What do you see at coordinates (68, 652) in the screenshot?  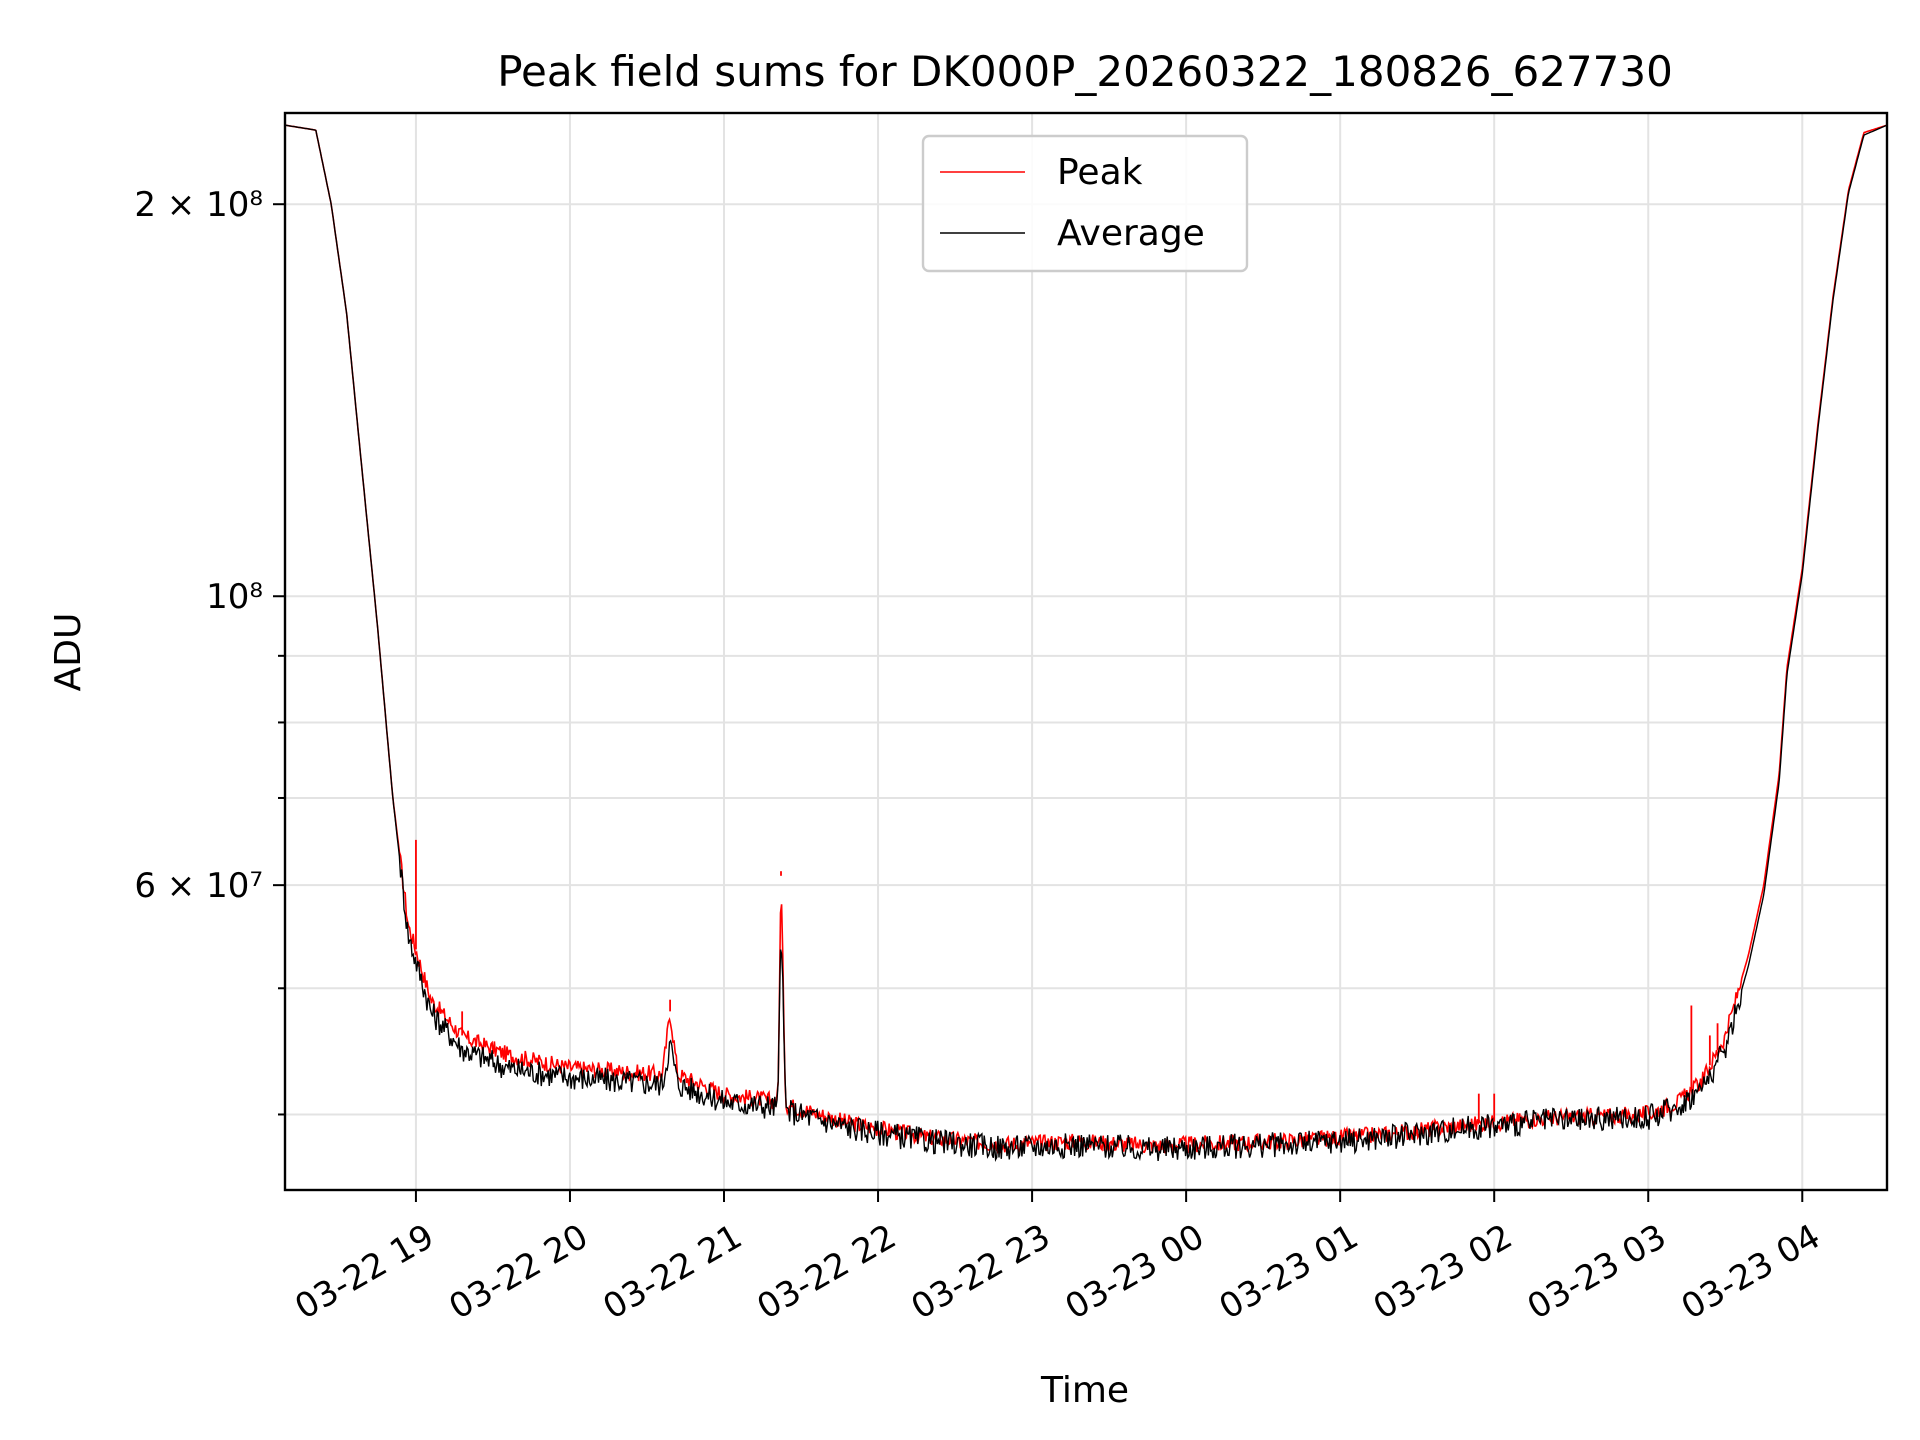 I see `y-axis-label: ADU` at bounding box center [68, 652].